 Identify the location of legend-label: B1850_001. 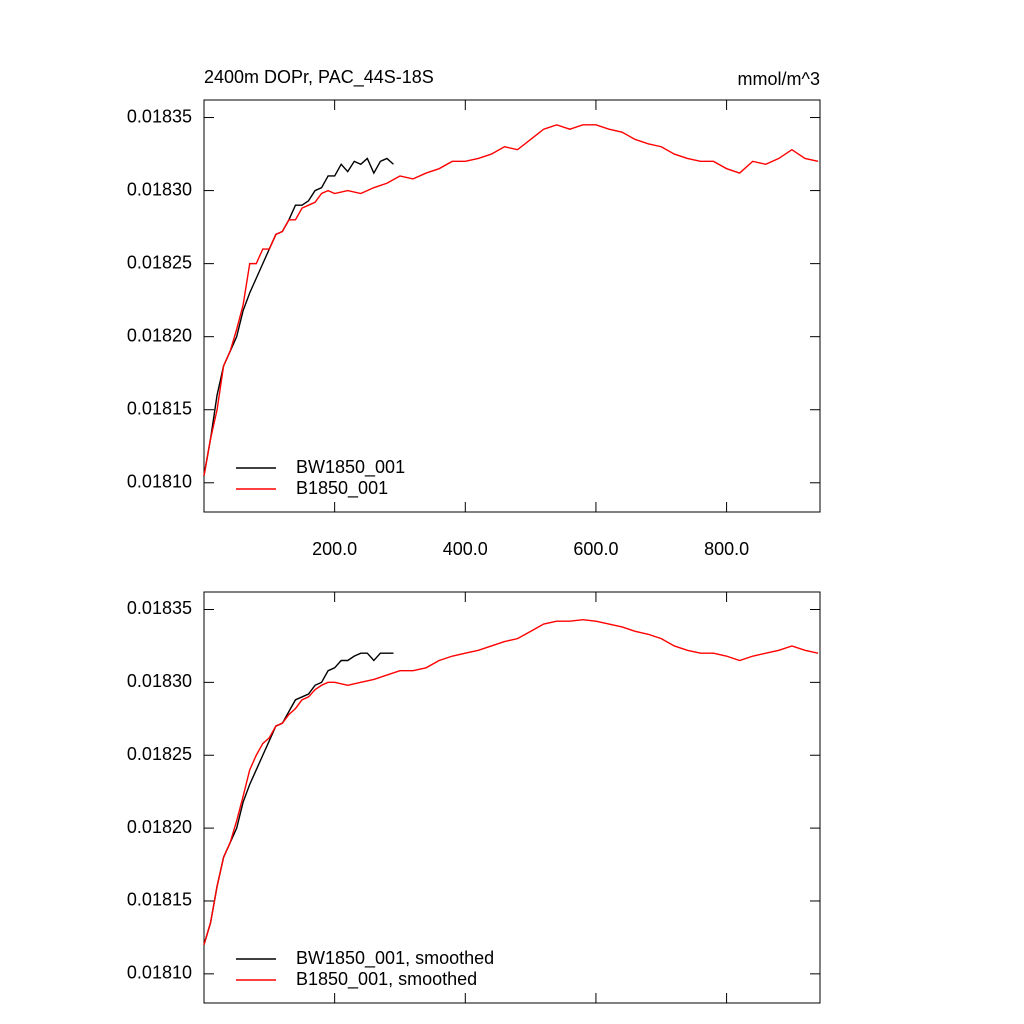
(342, 488).